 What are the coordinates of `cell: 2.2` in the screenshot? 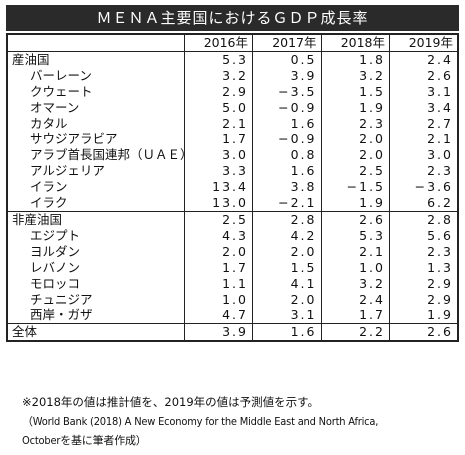 It's located at (355, 332).